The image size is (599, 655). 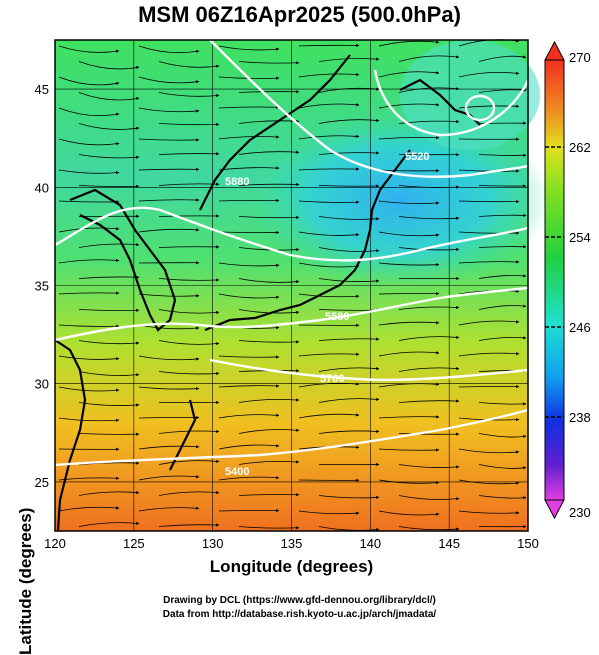 What do you see at coordinates (580, 327) in the screenshot?
I see `colorbar-label: 246` at bounding box center [580, 327].